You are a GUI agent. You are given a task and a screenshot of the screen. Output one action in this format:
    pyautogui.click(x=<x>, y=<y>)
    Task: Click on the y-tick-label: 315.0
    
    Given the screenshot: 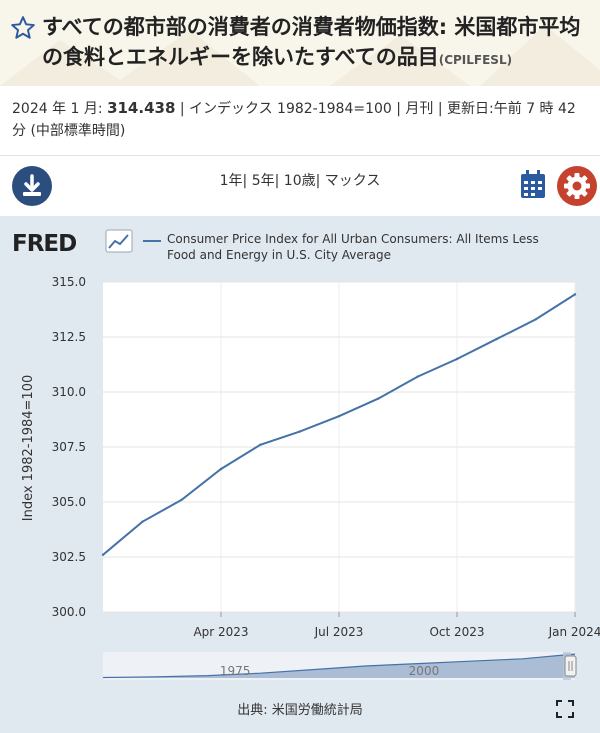 What is the action you would take?
    pyautogui.click(x=69, y=282)
    